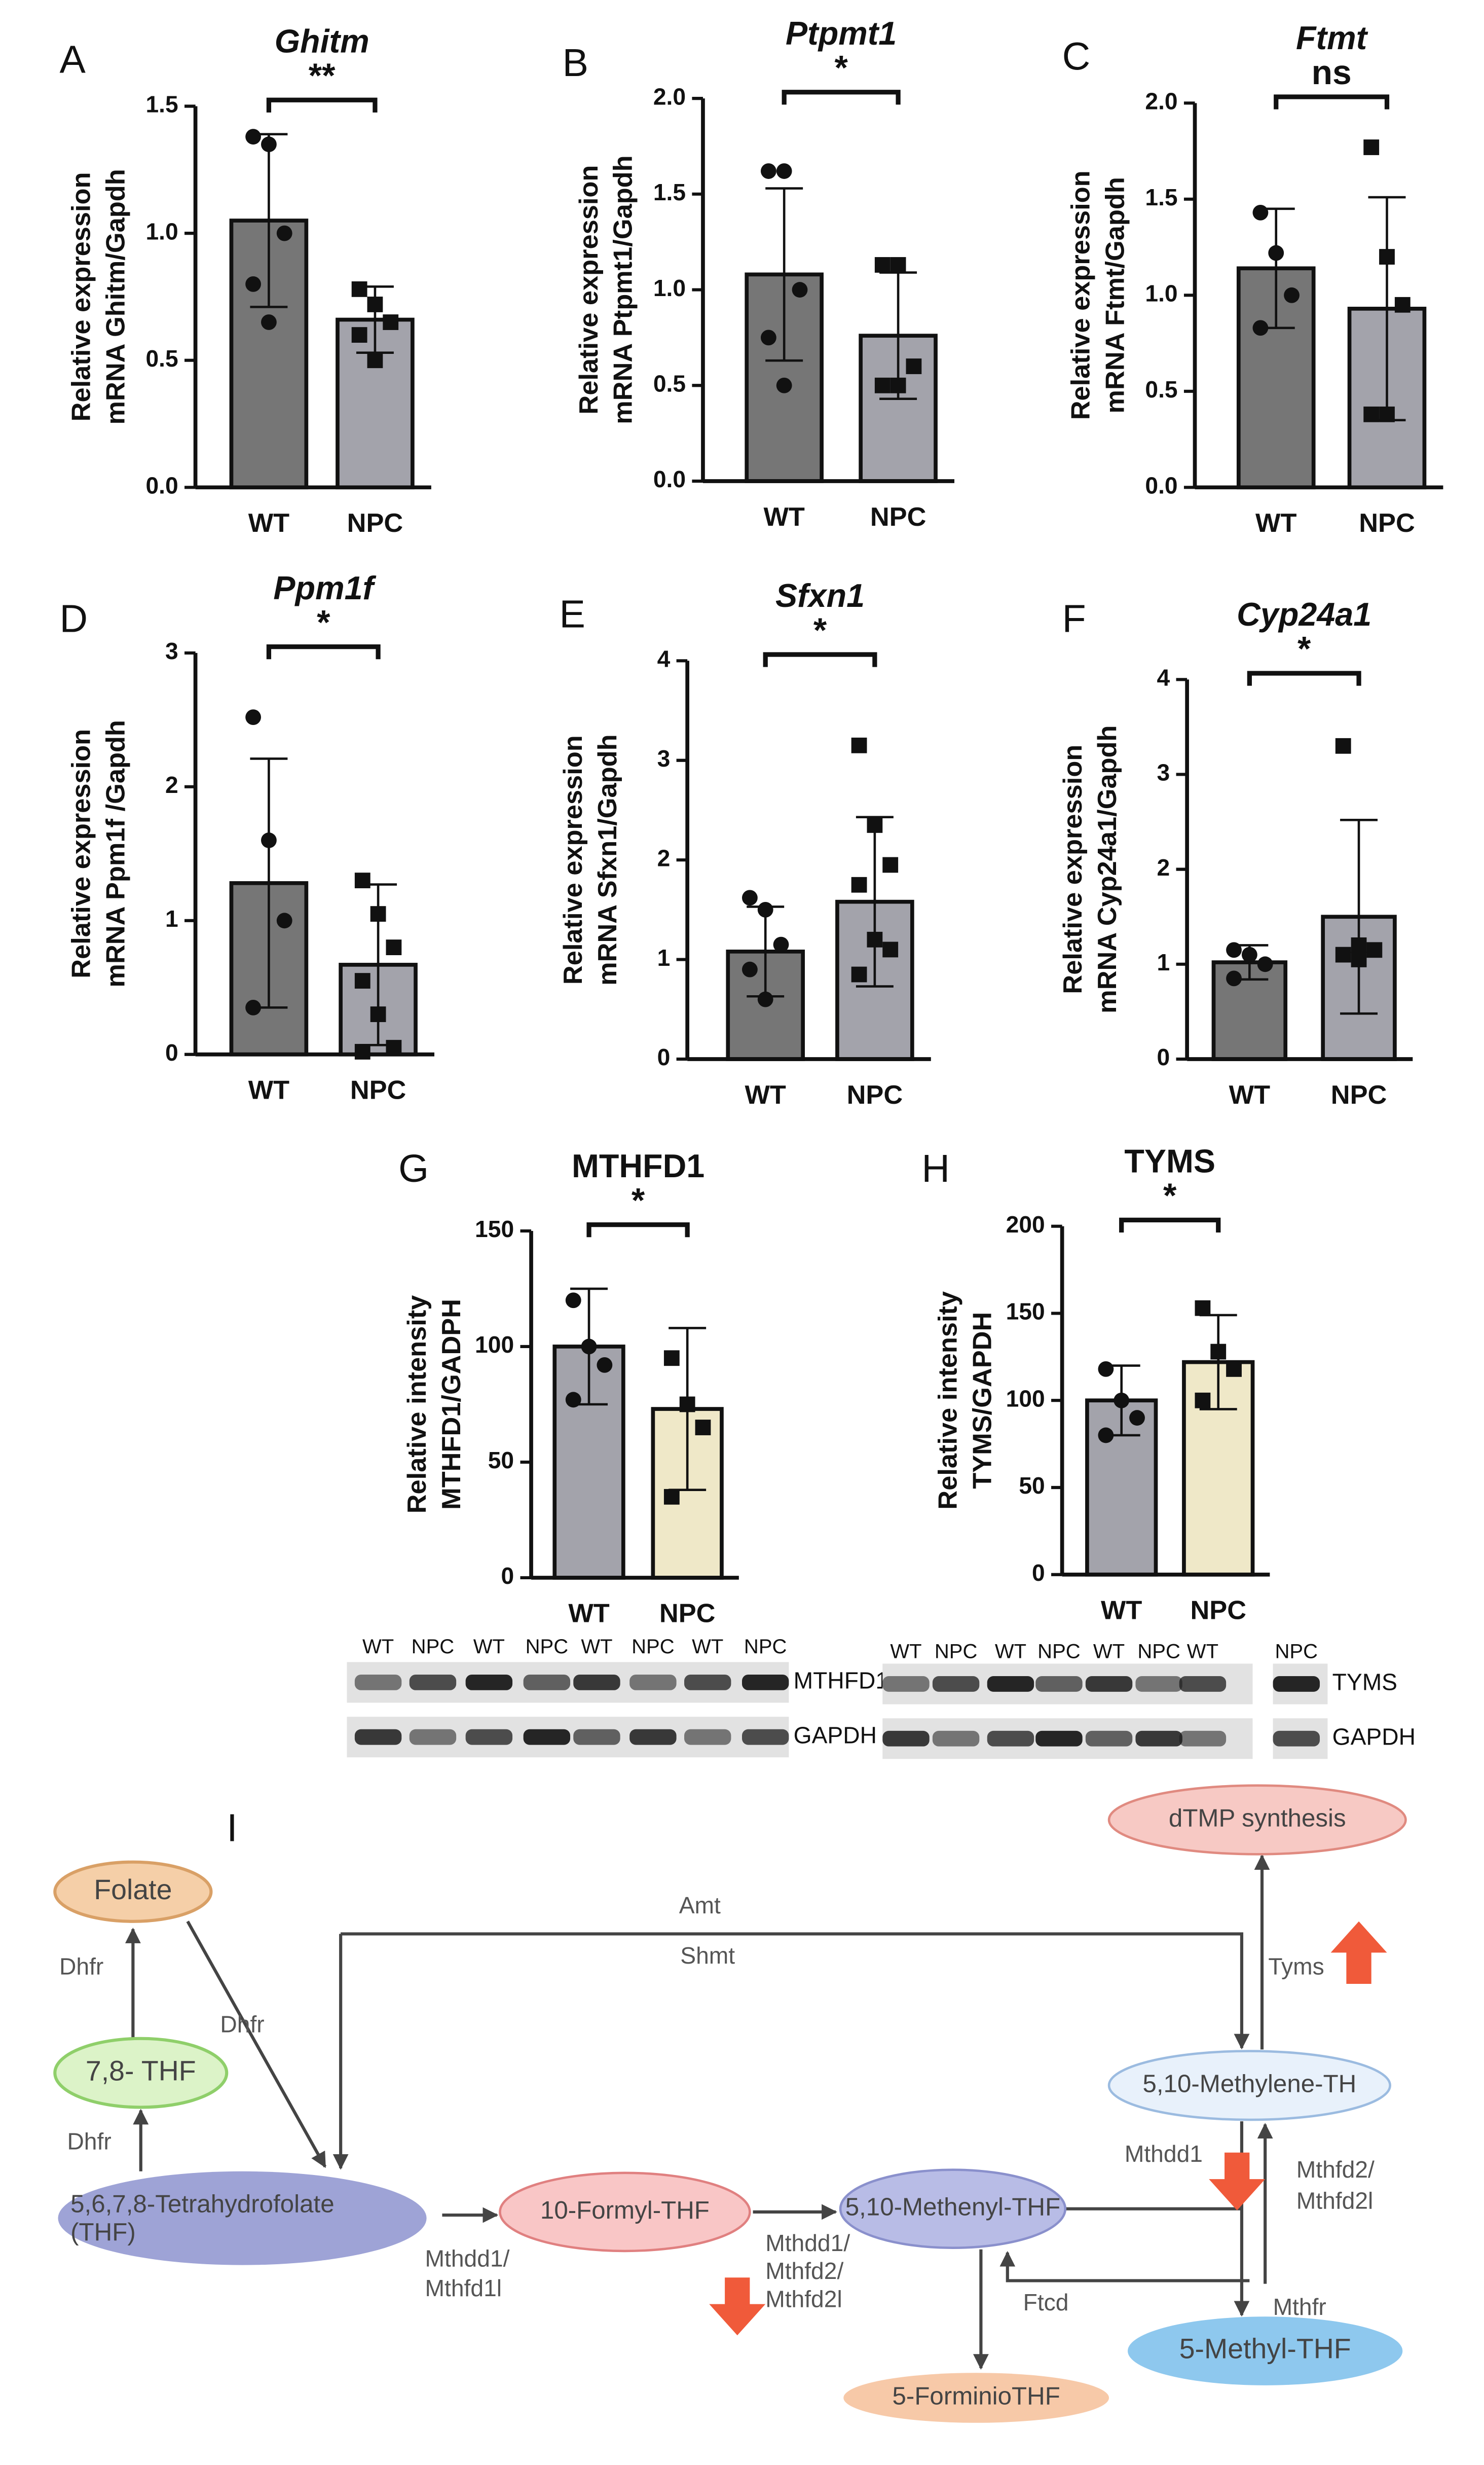  Describe the element at coordinates (575, 63) in the screenshot. I see `panel-label: B` at that location.